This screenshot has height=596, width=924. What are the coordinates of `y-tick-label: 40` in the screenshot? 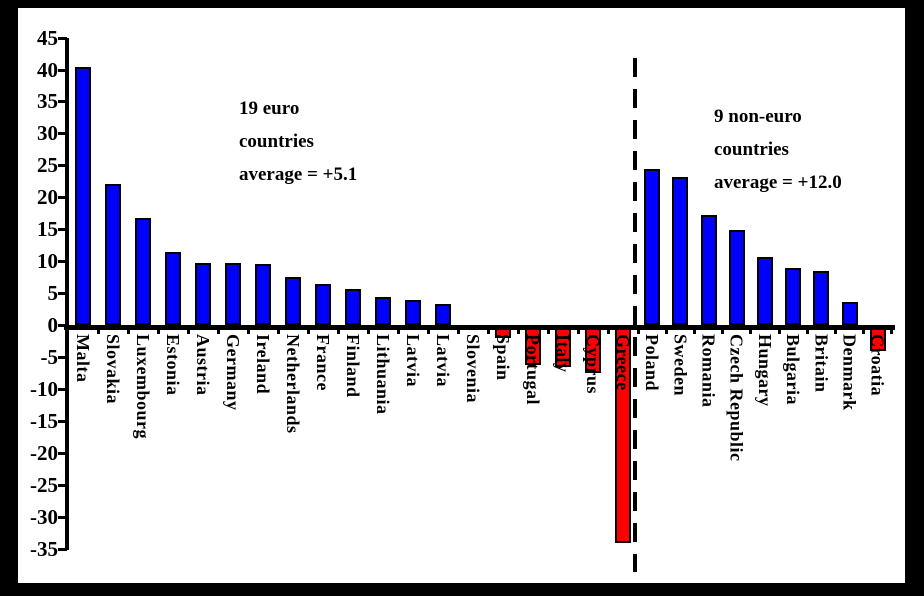 It's located at (47, 69).